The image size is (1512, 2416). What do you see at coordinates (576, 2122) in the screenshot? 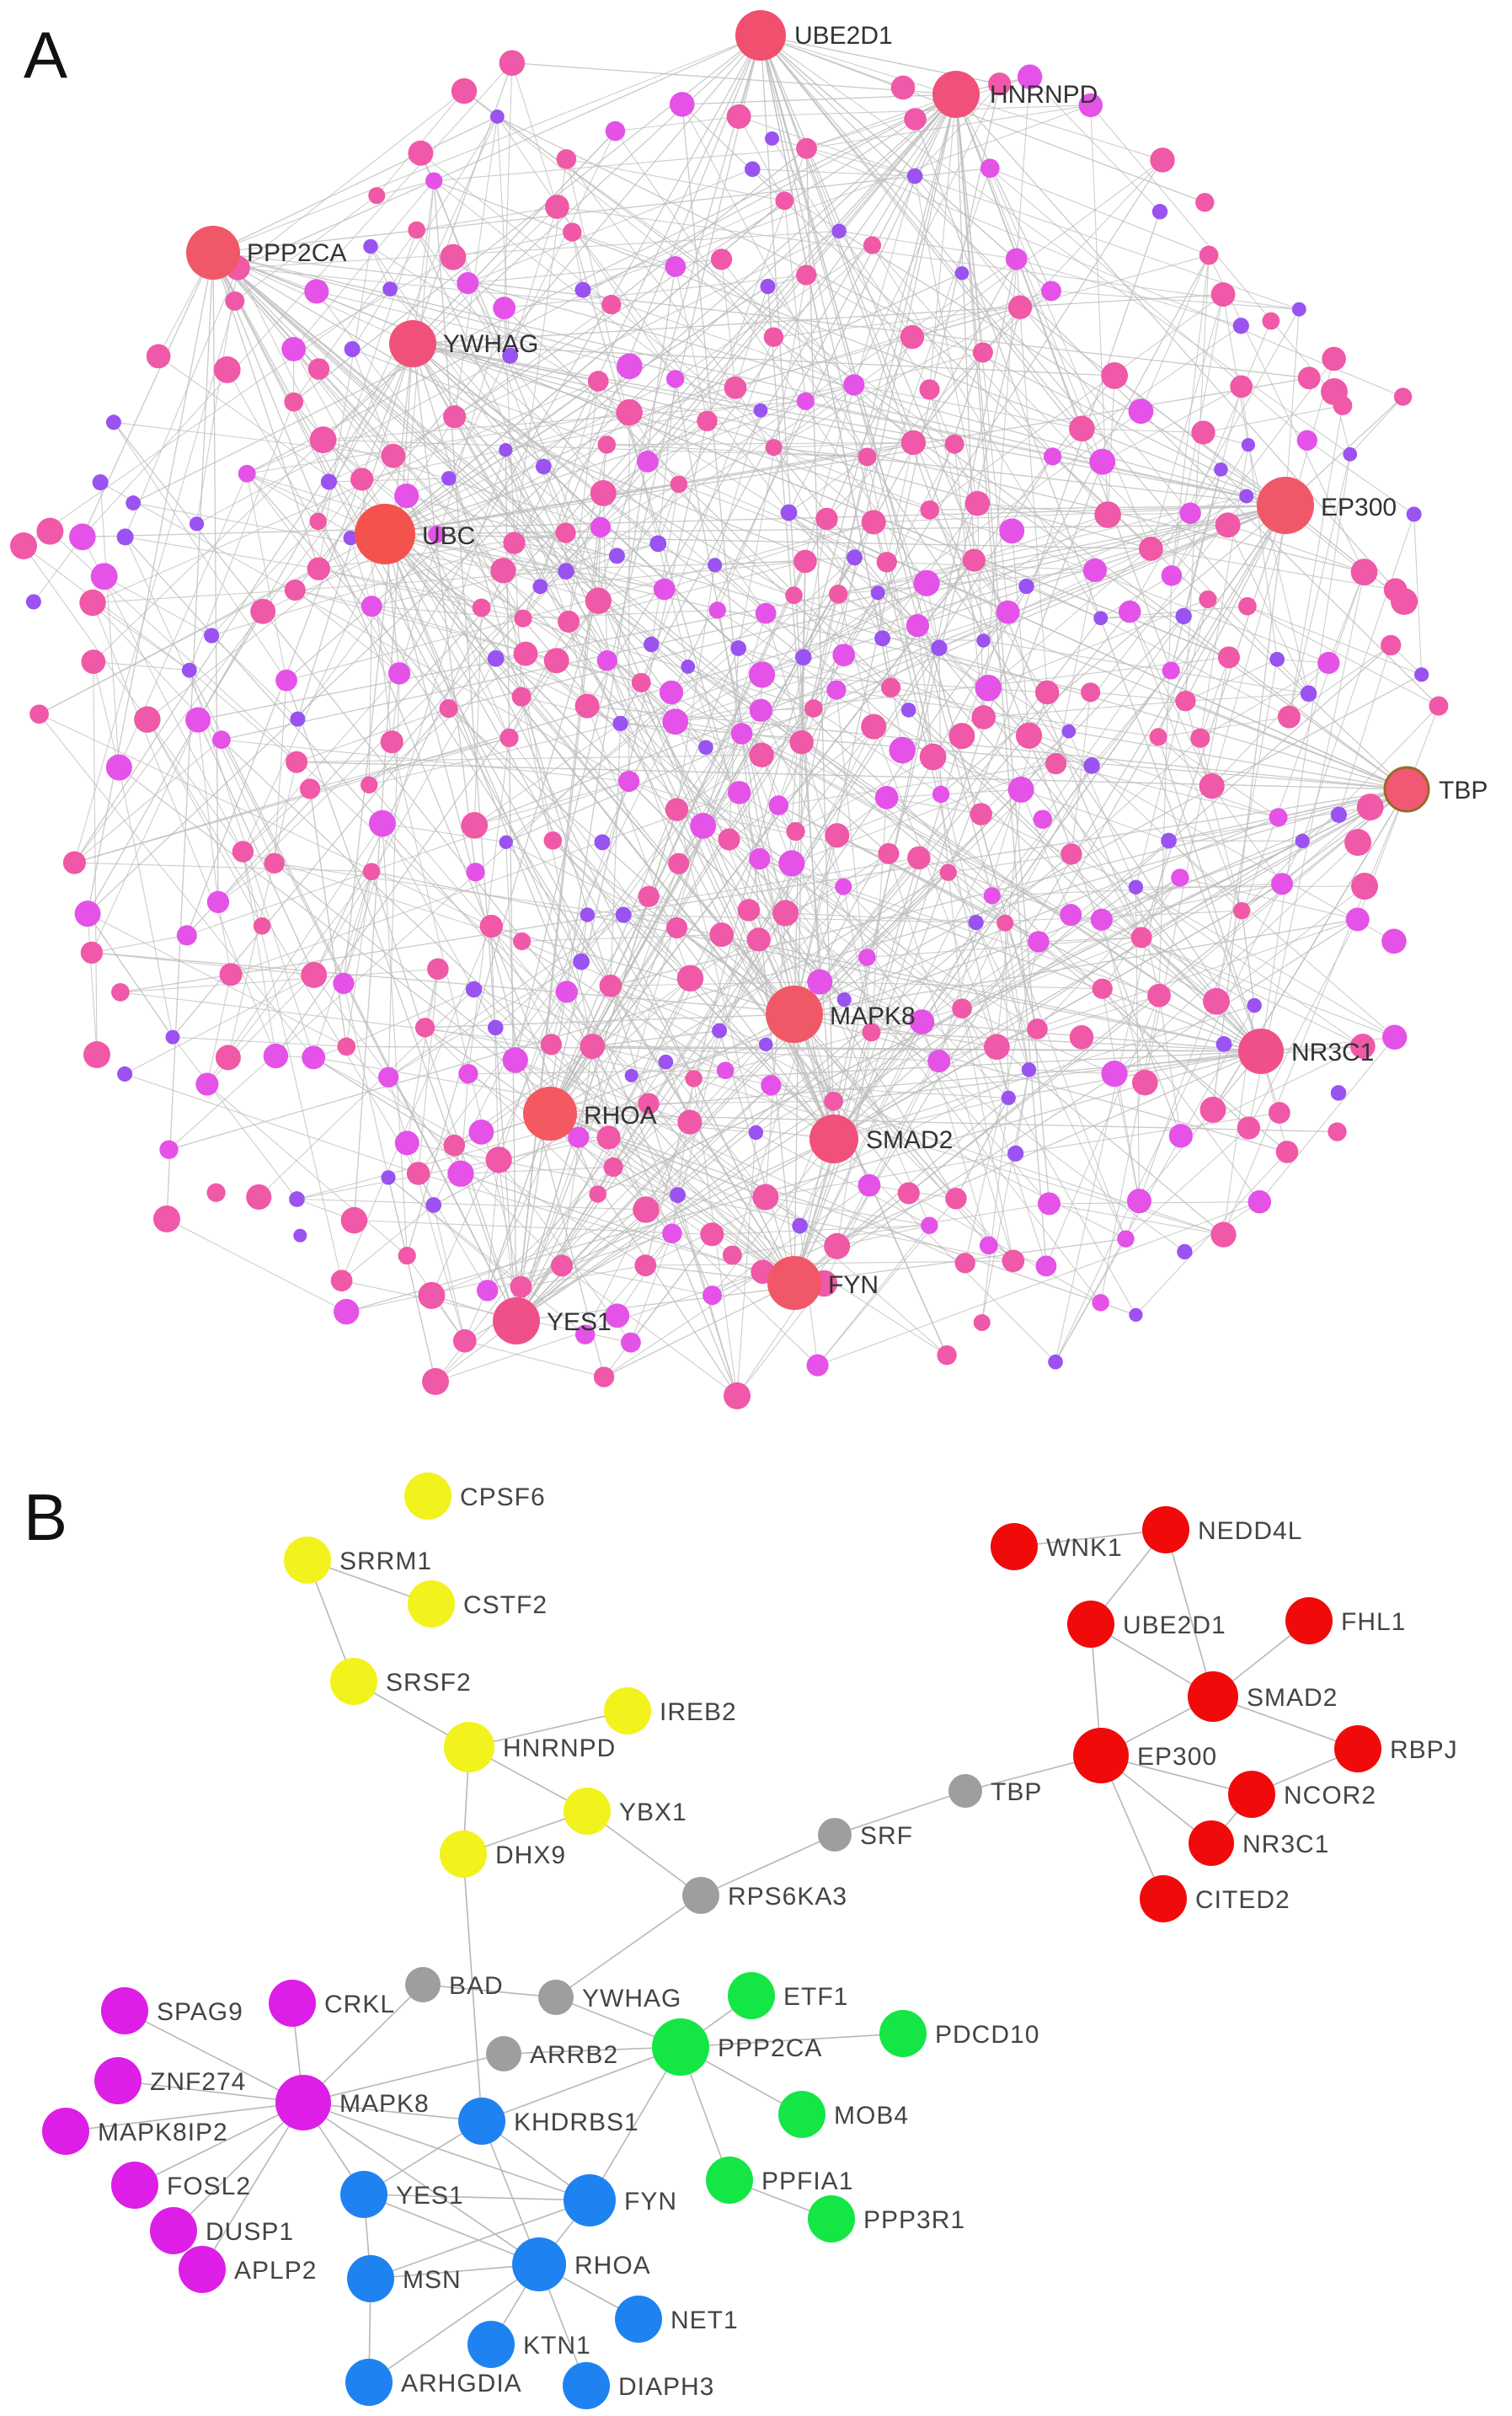
I see `panel-b-node-label-khdrbs1: KHDRBS1` at bounding box center [576, 2122].